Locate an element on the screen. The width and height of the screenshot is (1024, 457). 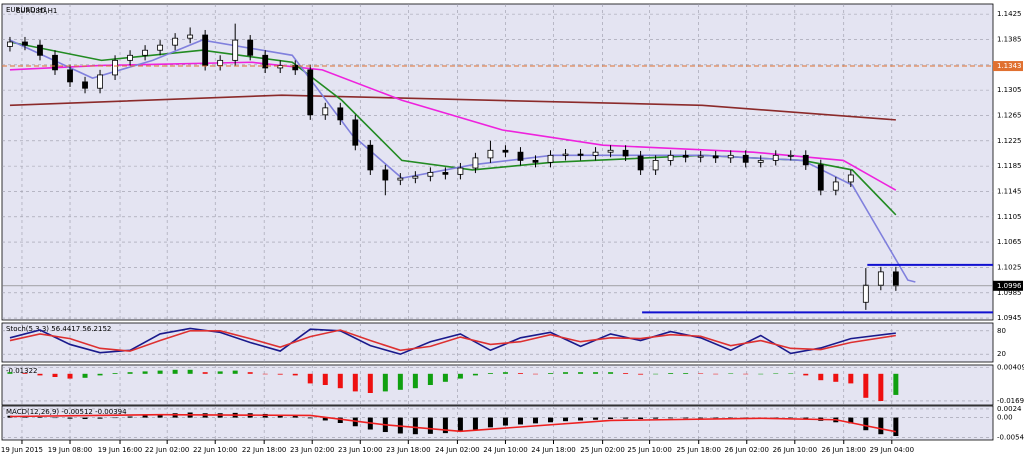
y-tick-label: 0.00409 is located at coordinates (1010, 367).